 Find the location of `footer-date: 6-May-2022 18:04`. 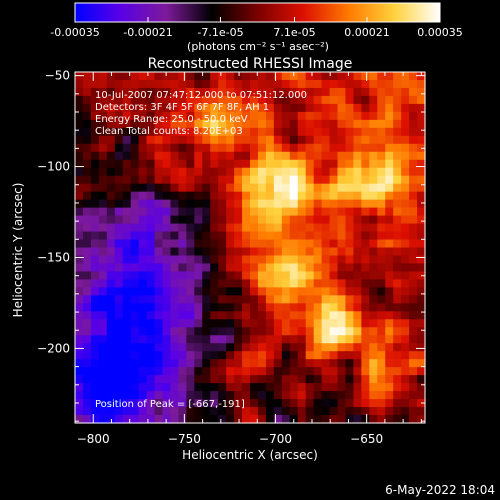

footer-date: 6-May-2022 18:04 is located at coordinates (440, 490).